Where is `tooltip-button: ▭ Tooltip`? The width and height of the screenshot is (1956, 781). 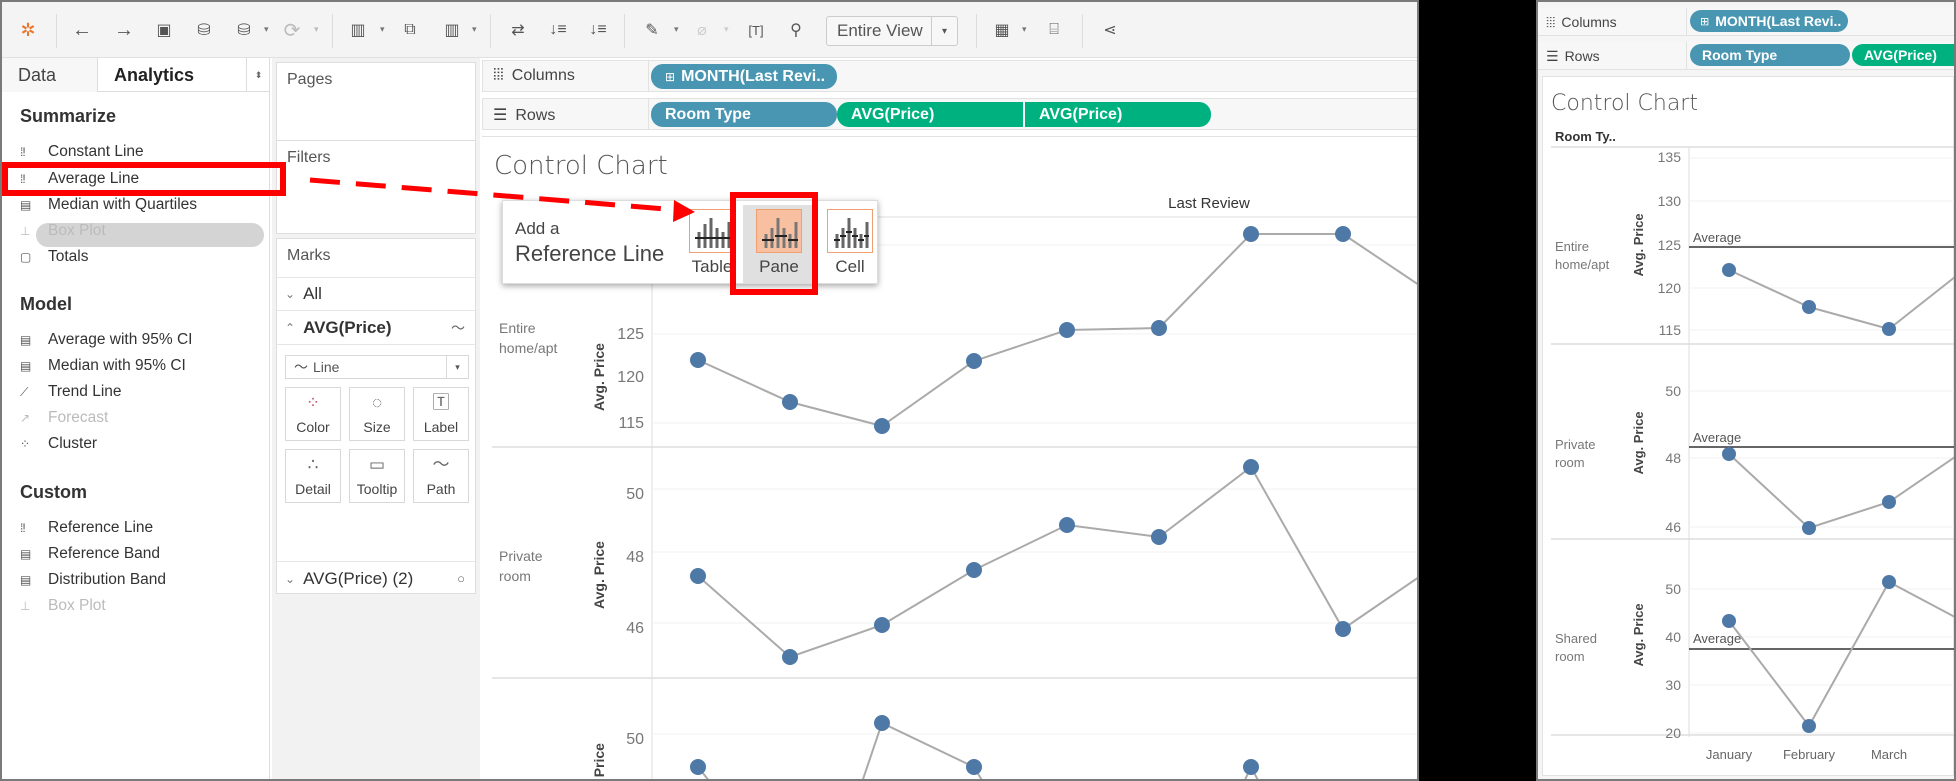
tooltip-button: ▭ Tooltip is located at coordinates (377, 476).